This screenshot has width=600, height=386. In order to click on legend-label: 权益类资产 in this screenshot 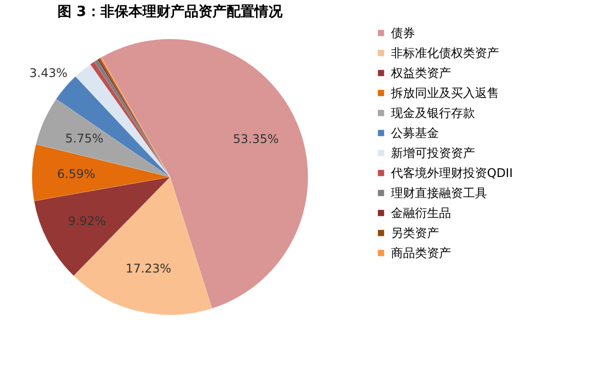, I will do `click(420, 73)`.